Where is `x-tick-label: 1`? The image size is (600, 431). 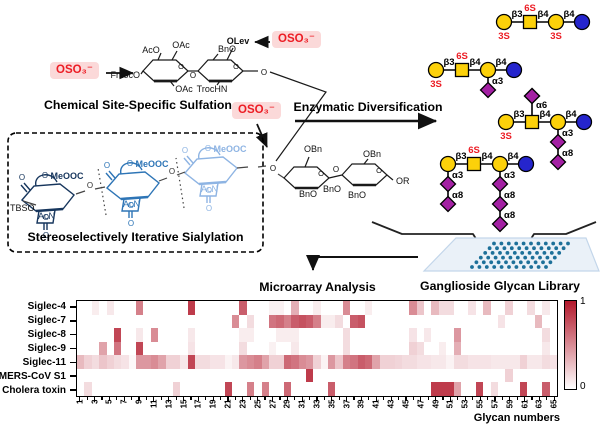
x-tick-label: 1 is located at coordinates (80, 401).